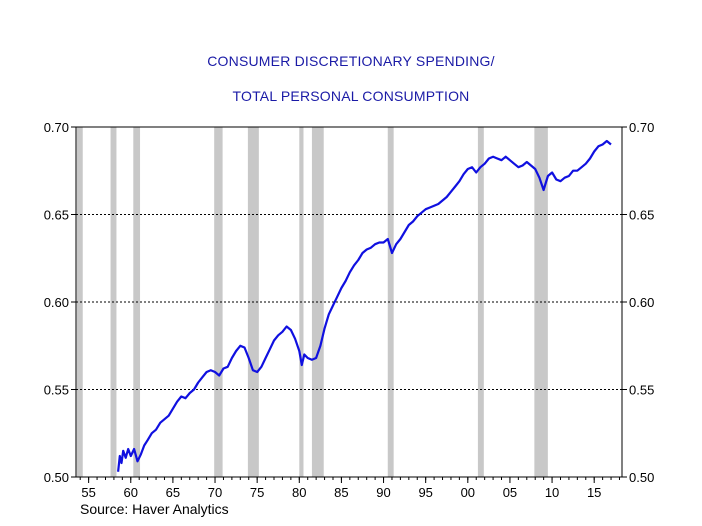  I want to click on x-tick-label-6: 85, so click(341, 492).